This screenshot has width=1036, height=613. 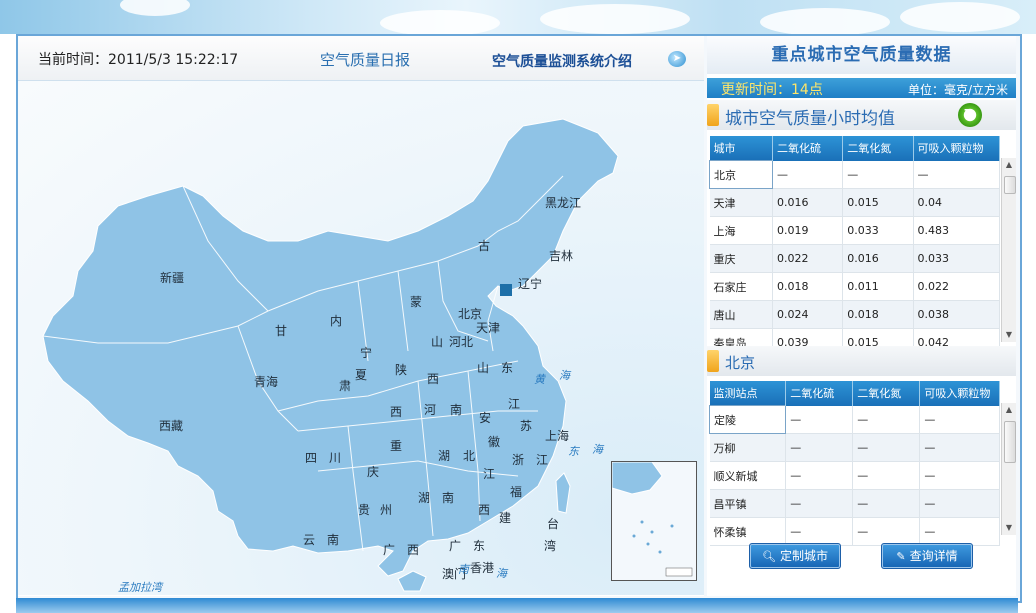 I want to click on province-label-shaanxi-2: 西, so click(x=396, y=412).